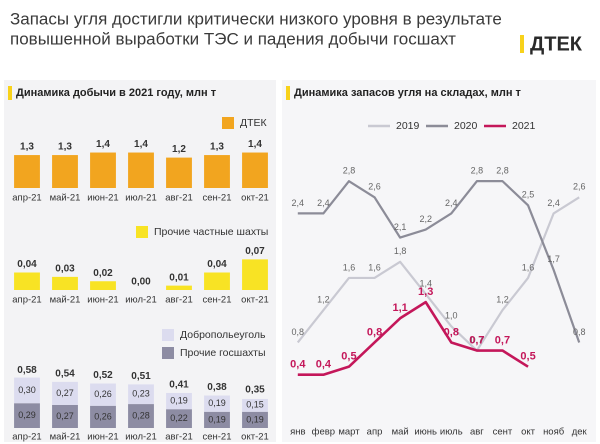 This screenshot has height=444, width=600. I want to click on x-tick-label: авг, so click(477, 432).